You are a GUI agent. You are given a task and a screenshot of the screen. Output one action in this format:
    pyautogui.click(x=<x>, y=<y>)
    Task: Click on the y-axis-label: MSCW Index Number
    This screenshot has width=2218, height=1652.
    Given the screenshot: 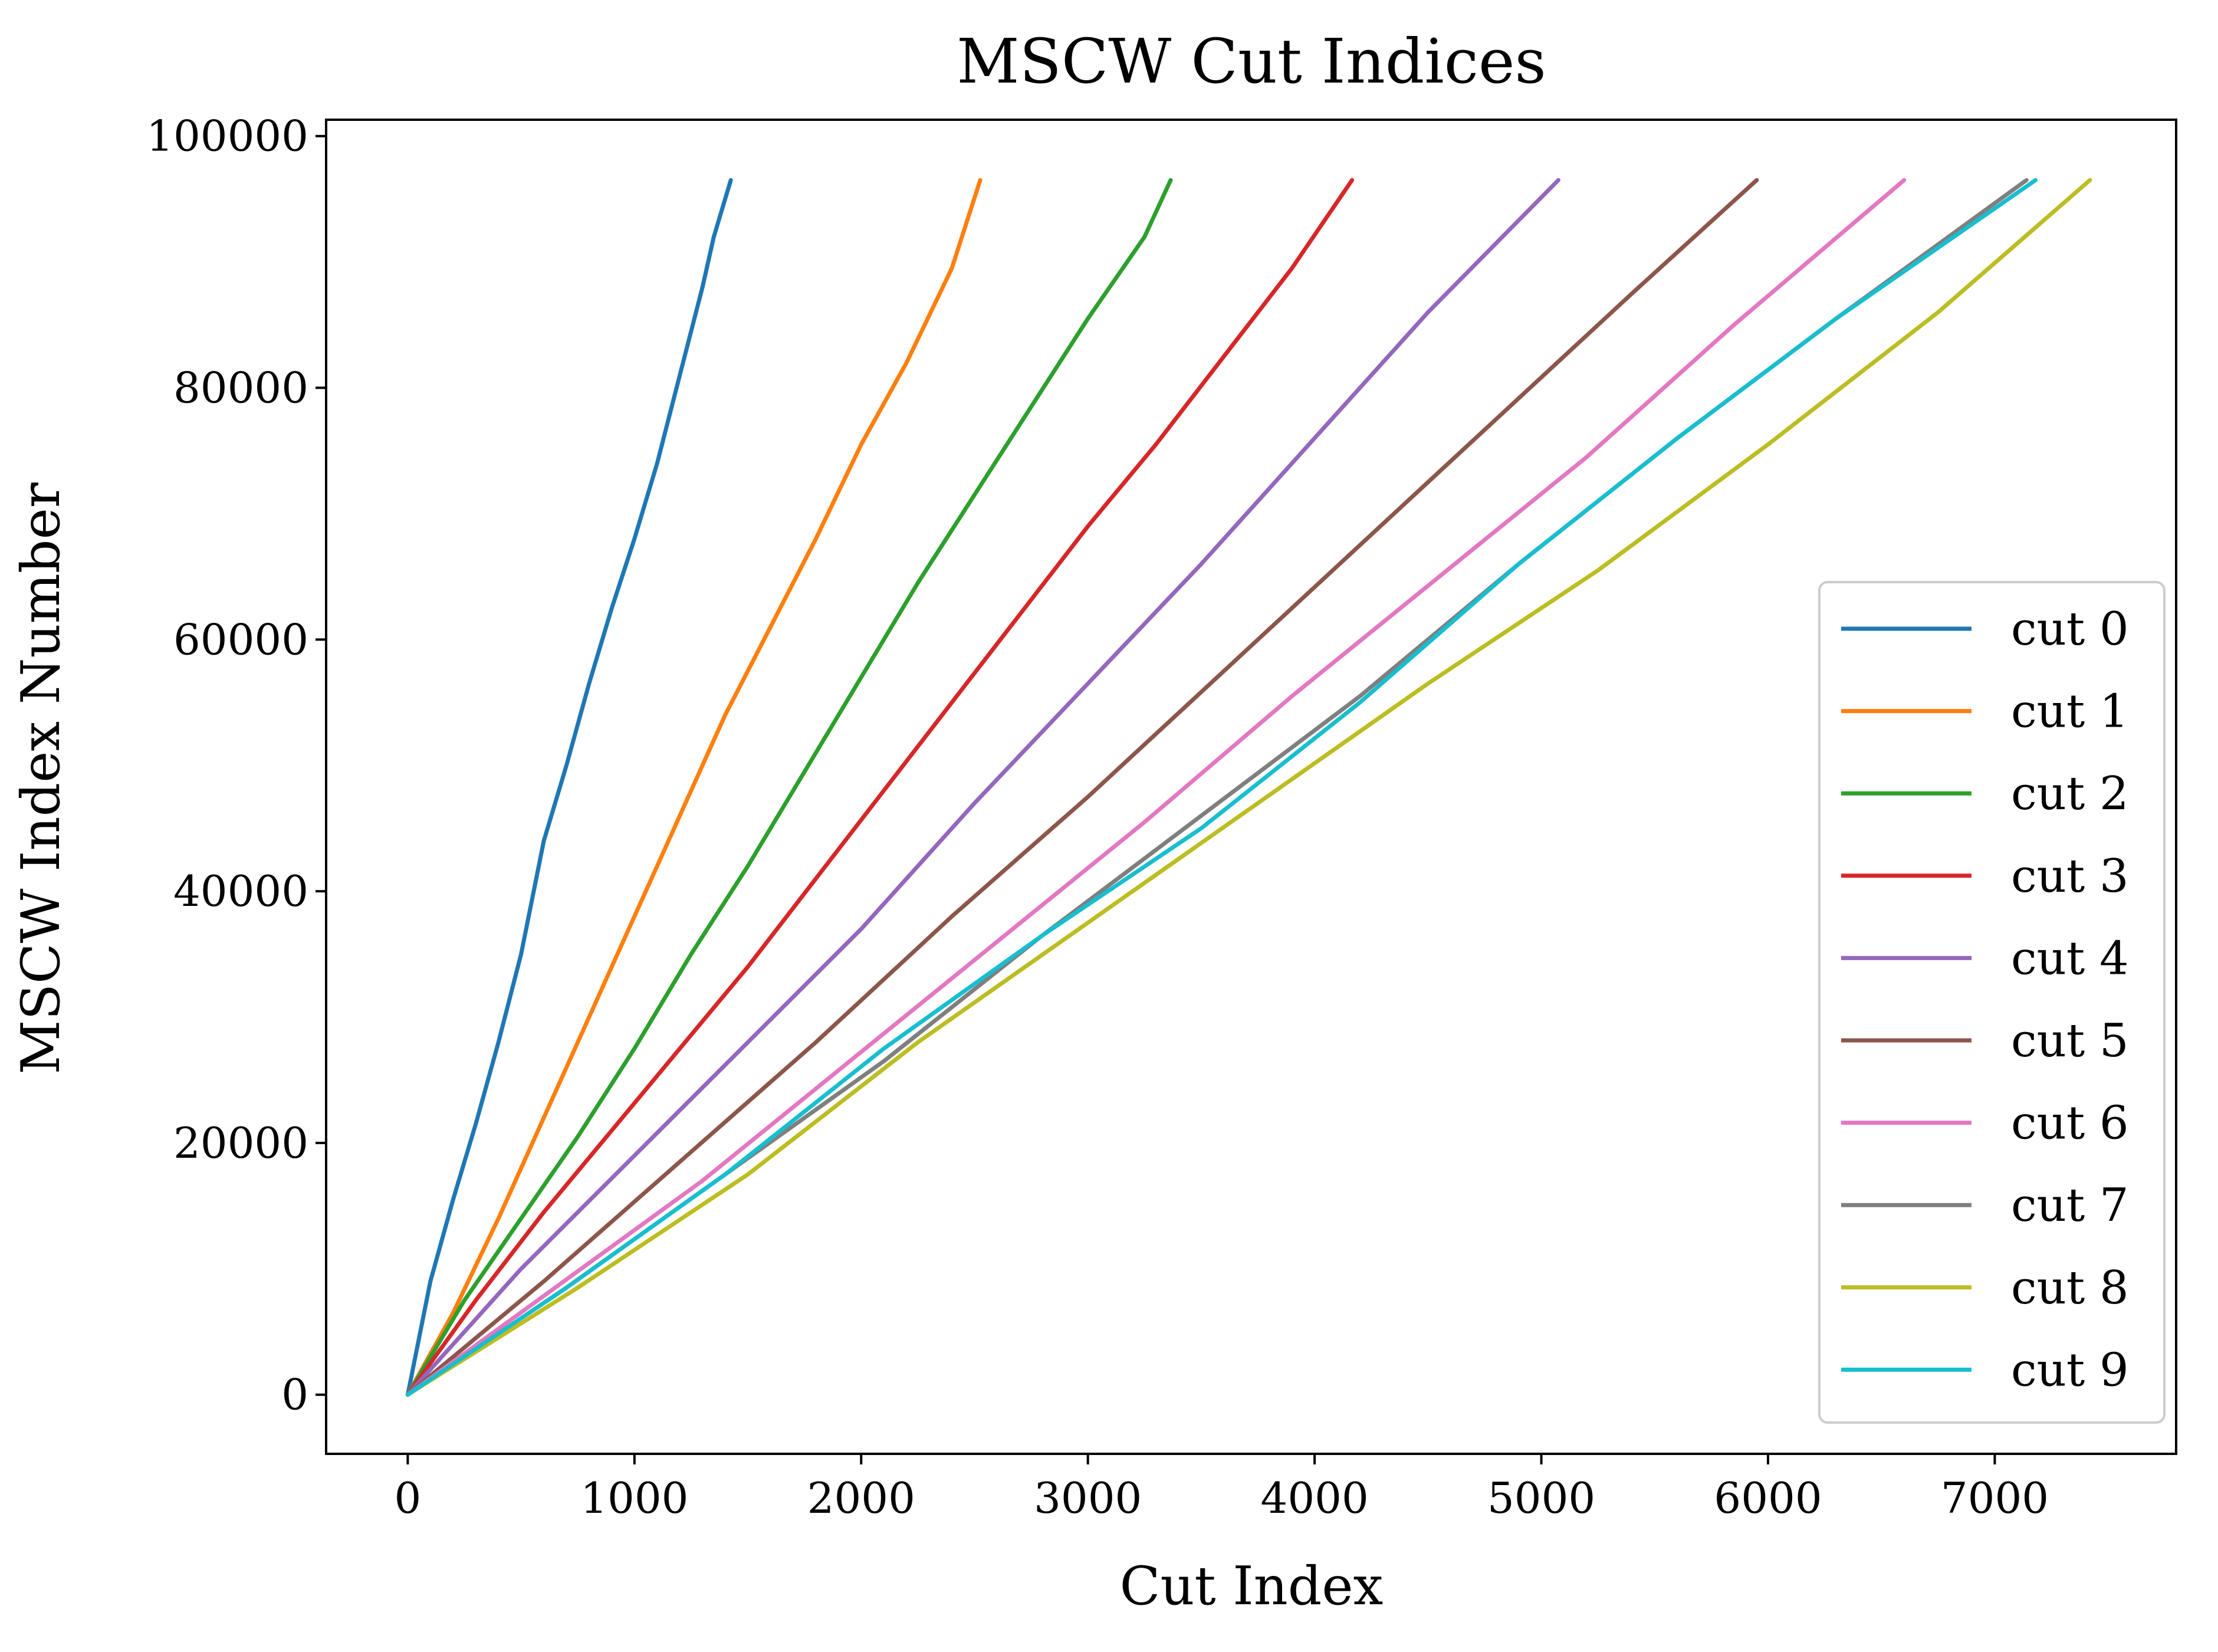 What is the action you would take?
    pyautogui.click(x=41, y=778)
    